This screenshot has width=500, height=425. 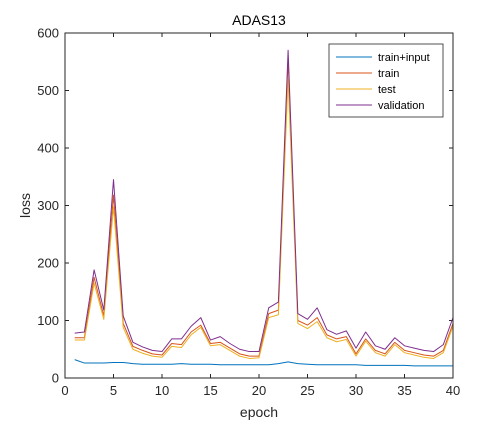 What do you see at coordinates (48, 263) in the screenshot?
I see `y-tick-label: 200` at bounding box center [48, 263].